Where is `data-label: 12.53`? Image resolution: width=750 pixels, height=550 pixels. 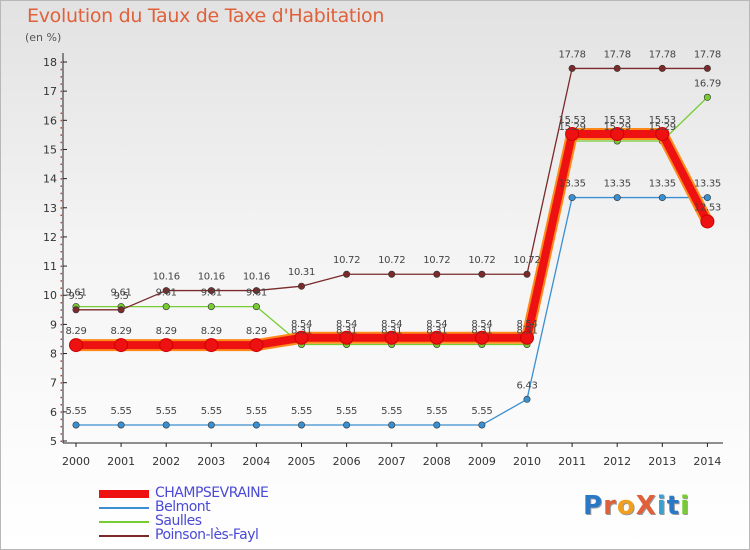 data-label: 12.53 is located at coordinates (707, 207).